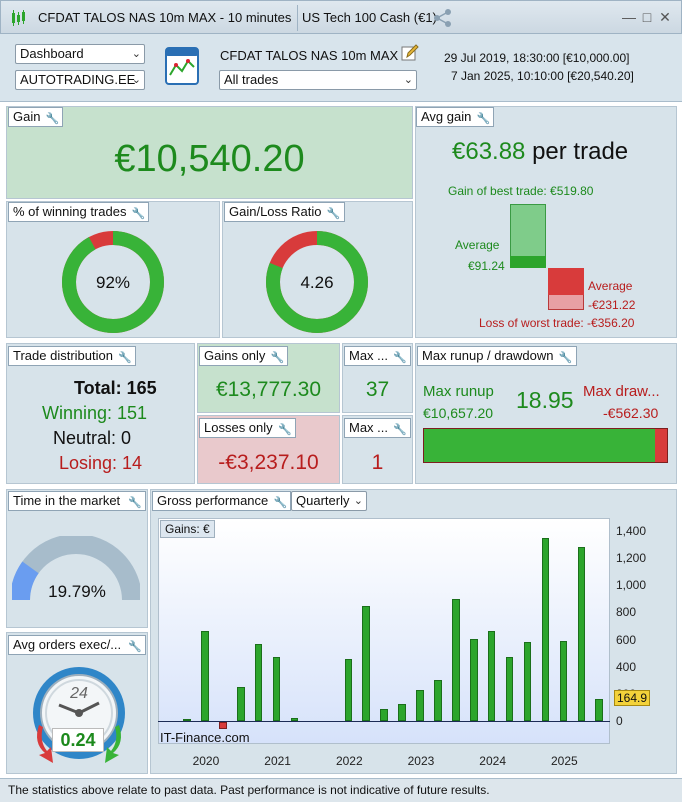 This screenshot has height=802, width=682. What do you see at coordinates (377, 389) in the screenshot?
I see `max-wins-value: 37` at bounding box center [377, 389].